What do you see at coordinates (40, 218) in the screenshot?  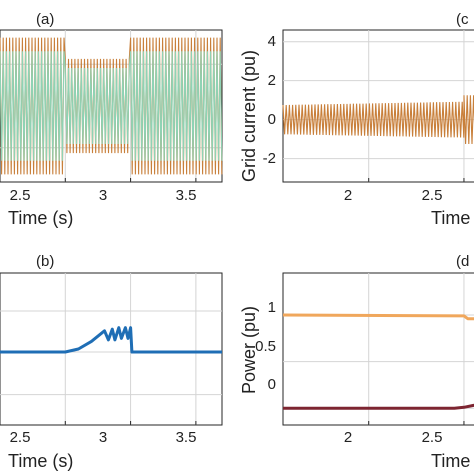 I see `panel-a-xlabel: Time (s)` at bounding box center [40, 218].